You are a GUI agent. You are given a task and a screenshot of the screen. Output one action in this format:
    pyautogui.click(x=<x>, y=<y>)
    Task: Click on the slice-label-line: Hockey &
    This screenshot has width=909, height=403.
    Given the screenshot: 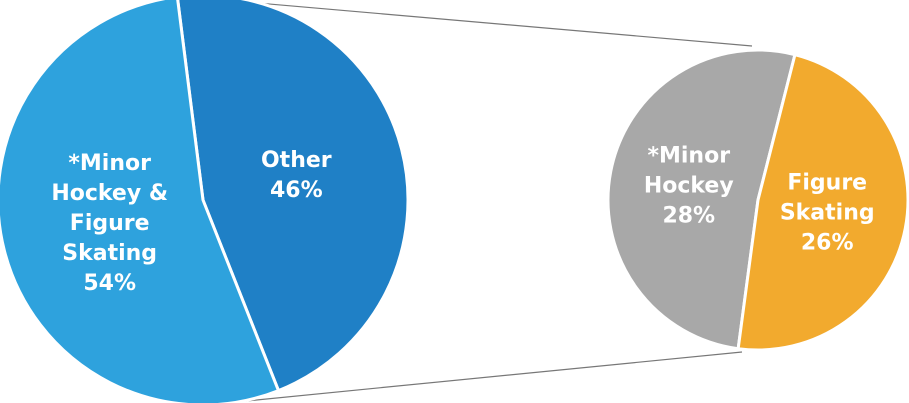 What is the action you would take?
    pyautogui.click(x=109, y=193)
    